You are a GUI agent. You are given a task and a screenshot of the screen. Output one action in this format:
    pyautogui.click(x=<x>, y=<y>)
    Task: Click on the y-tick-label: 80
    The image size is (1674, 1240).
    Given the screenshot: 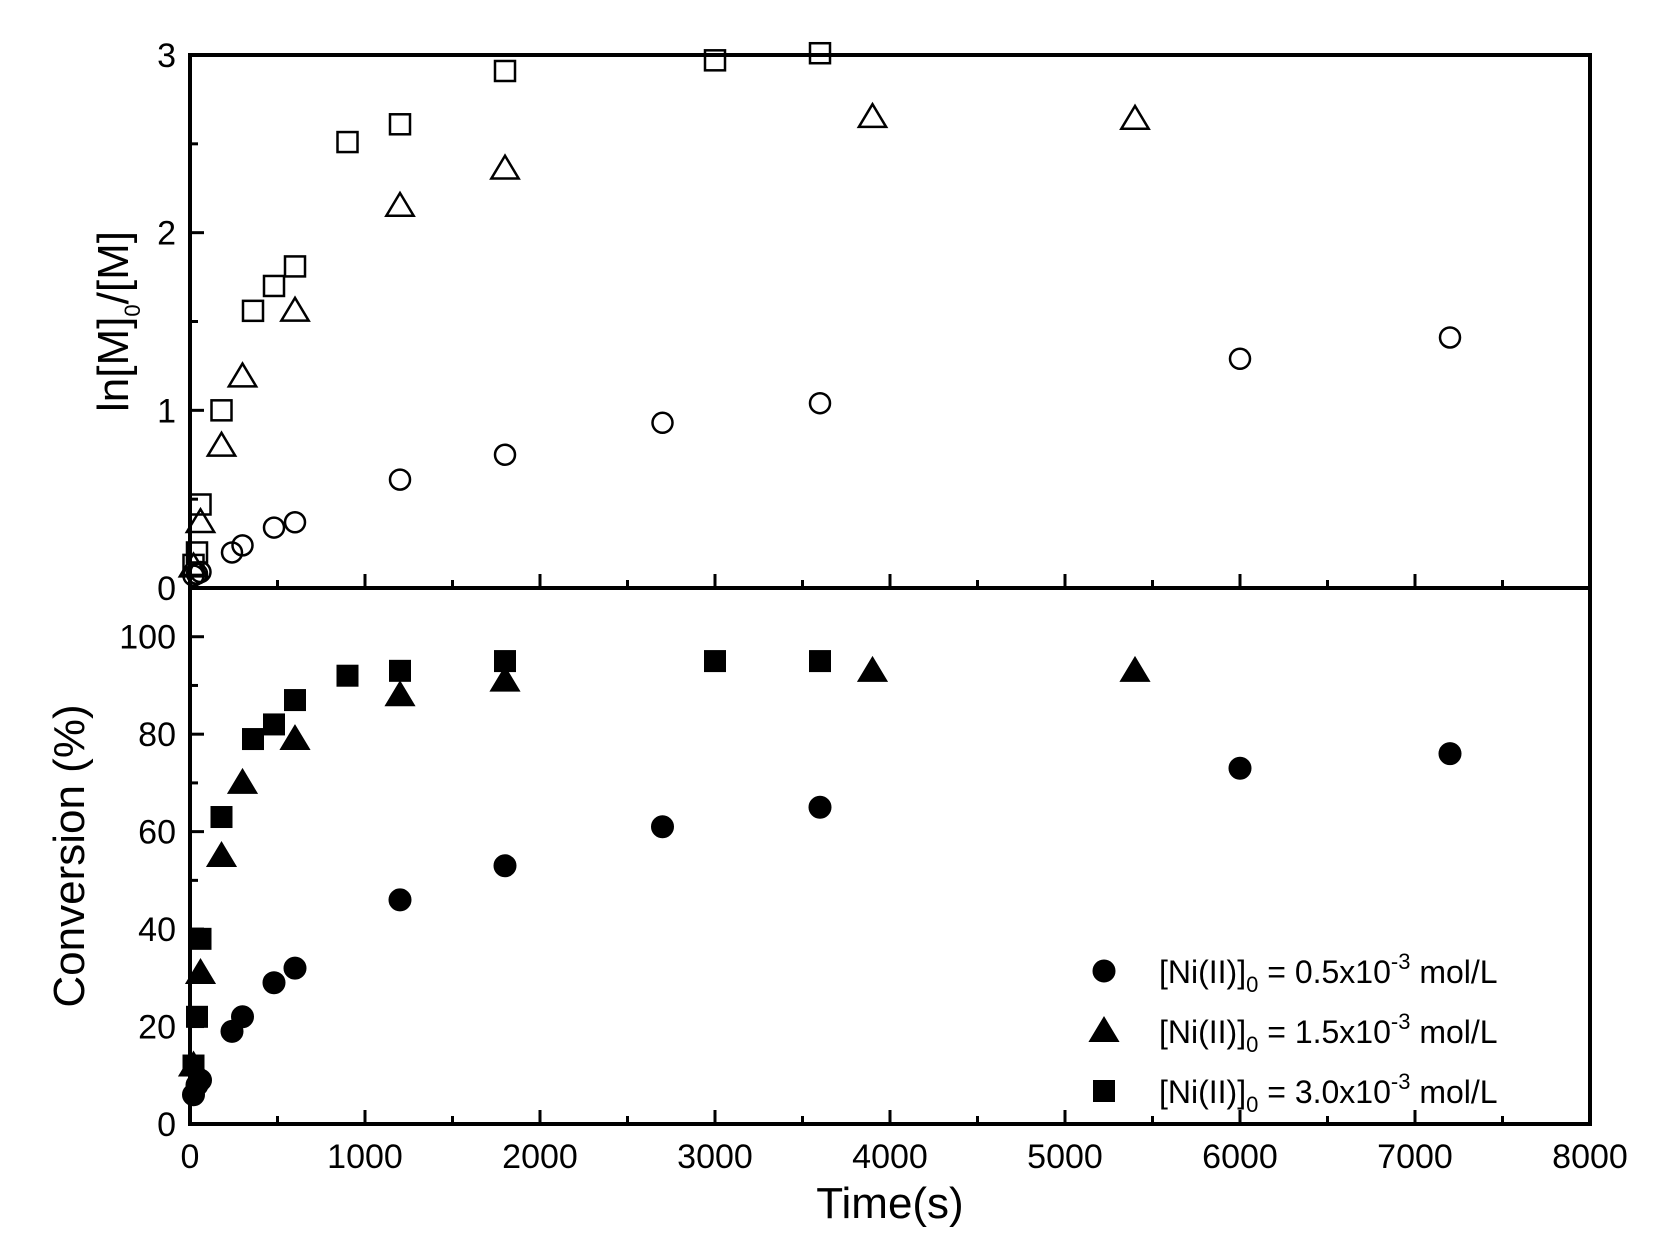 What is the action you would take?
    pyautogui.click(x=157, y=735)
    